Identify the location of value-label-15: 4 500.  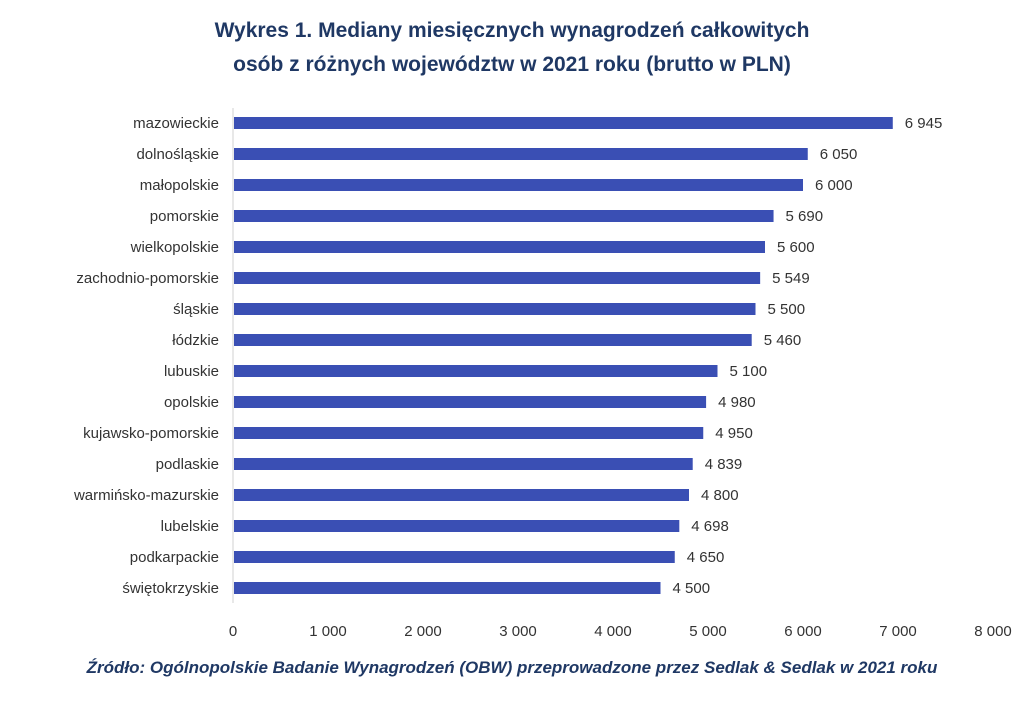
(692, 588).